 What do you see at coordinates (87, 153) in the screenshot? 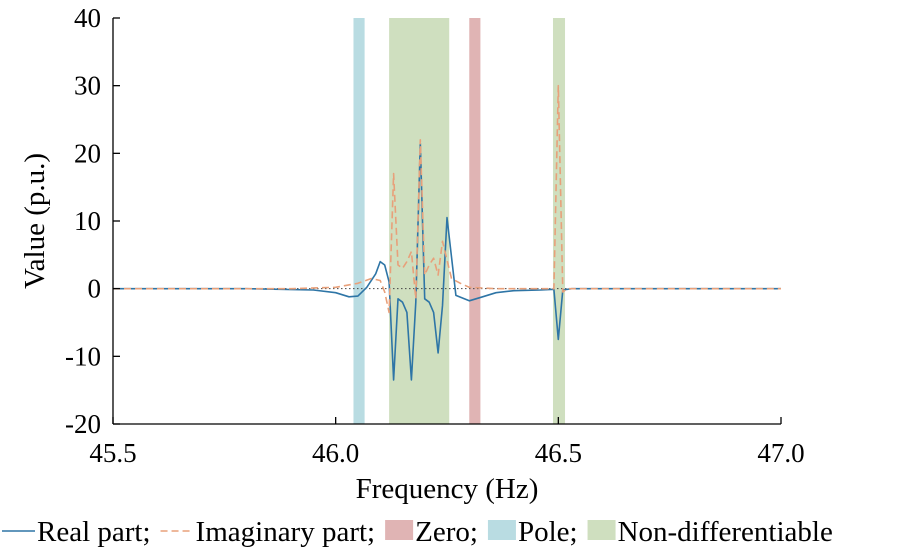
I see `y-tick-label: 20` at bounding box center [87, 153].